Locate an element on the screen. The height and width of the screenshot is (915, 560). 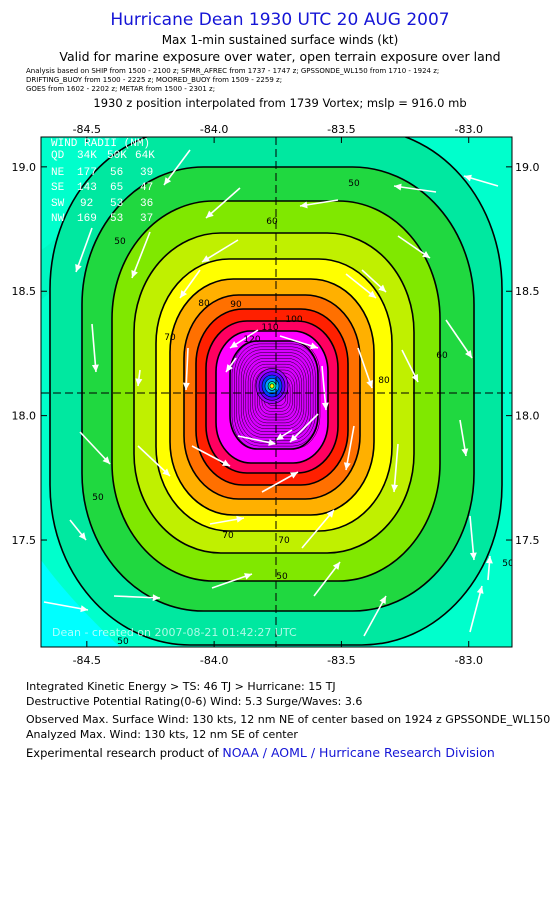
lat-tick-label-left: 19.0 is located at coordinates (24, 167).